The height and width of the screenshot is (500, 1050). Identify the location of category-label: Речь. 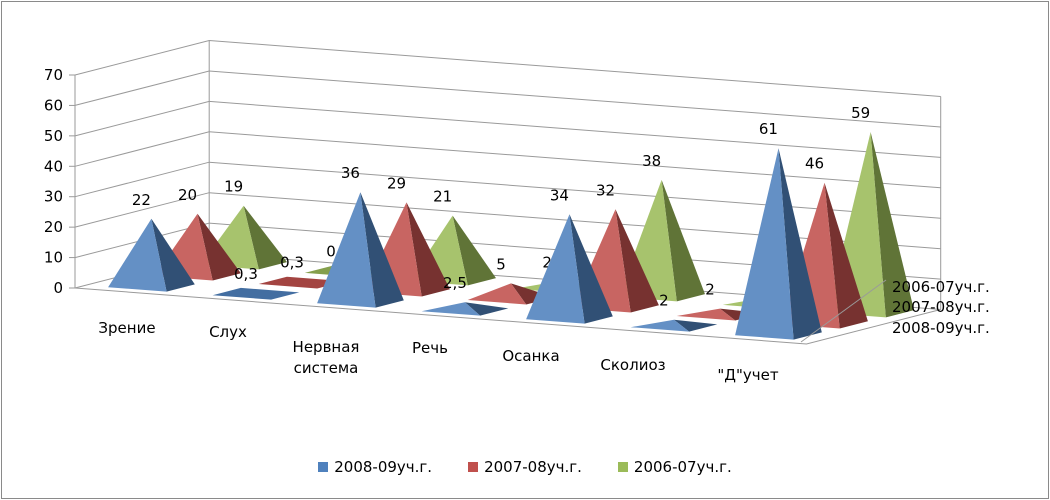
(430, 348).